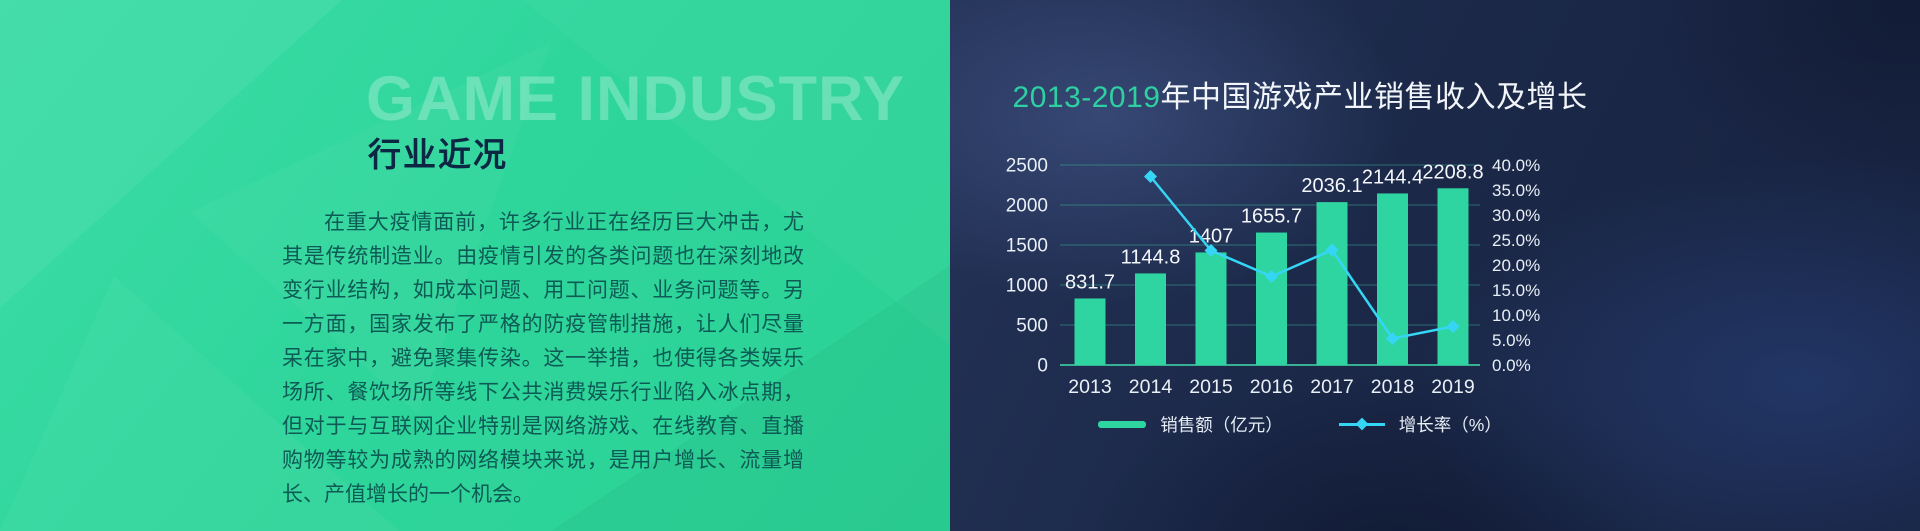 Image resolution: width=1920 pixels, height=531 pixels. Describe the element at coordinates (1392, 177) in the screenshot. I see `svg-text: 2144.4` at that location.